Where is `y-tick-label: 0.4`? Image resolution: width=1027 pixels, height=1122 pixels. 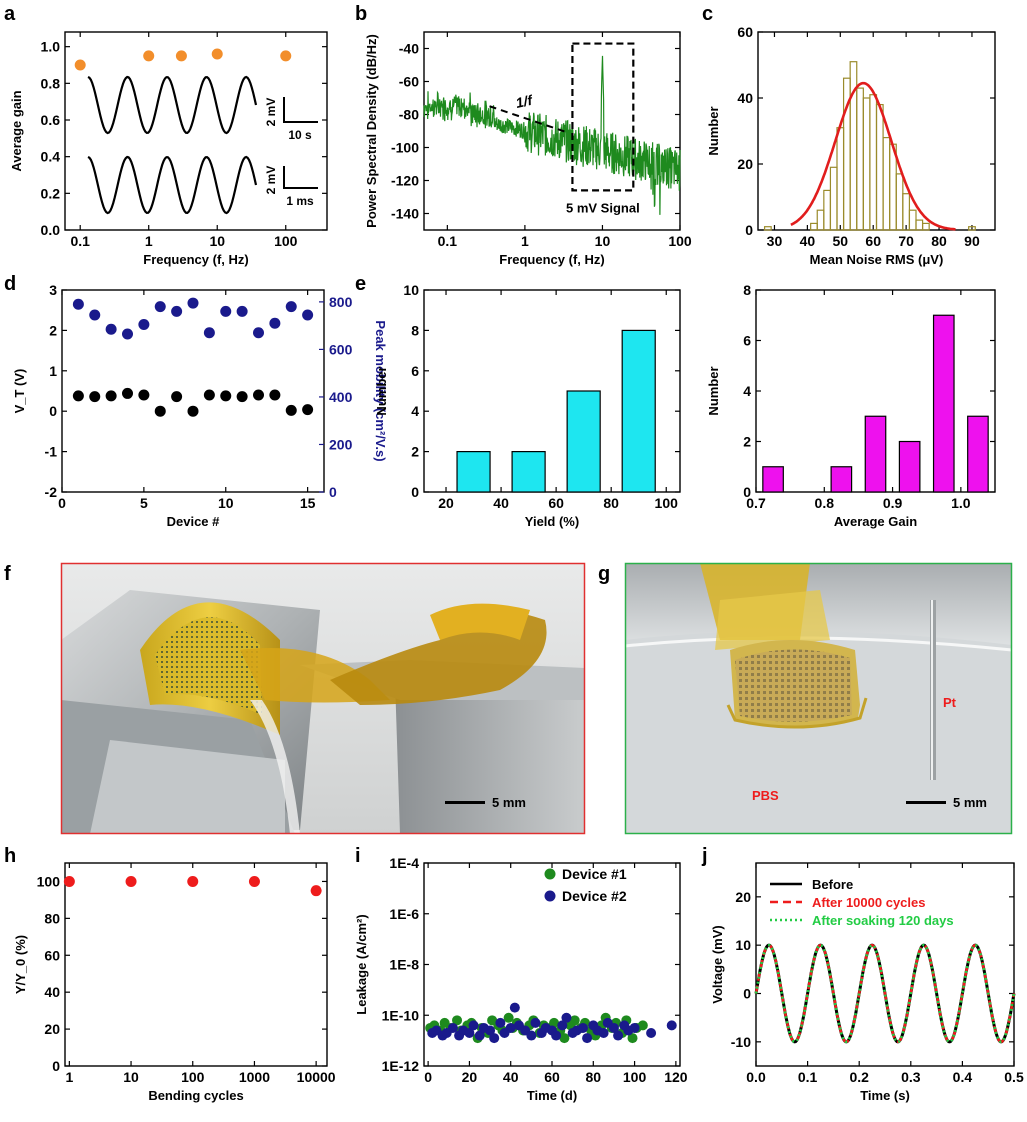
y-tick-label: 0.4 is located at coordinates (51, 157).